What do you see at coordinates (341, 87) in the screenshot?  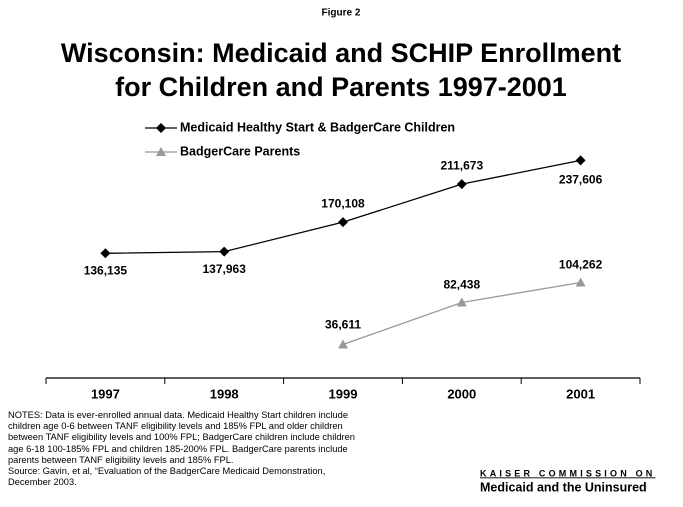 I see `chart-title: for Children and Parents 1997-2001` at bounding box center [341, 87].